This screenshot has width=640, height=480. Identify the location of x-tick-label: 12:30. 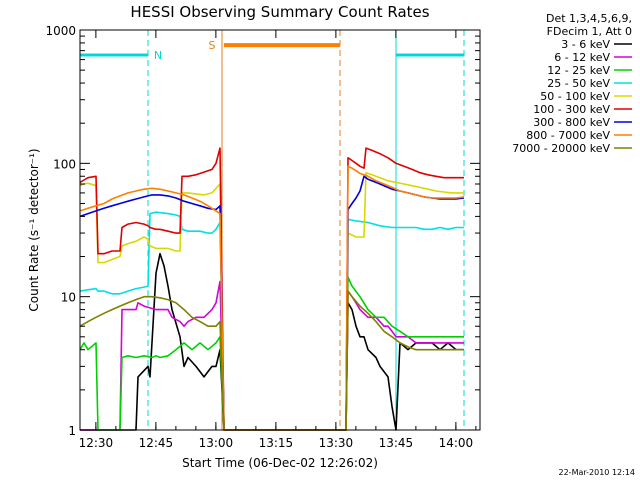
(96, 443).